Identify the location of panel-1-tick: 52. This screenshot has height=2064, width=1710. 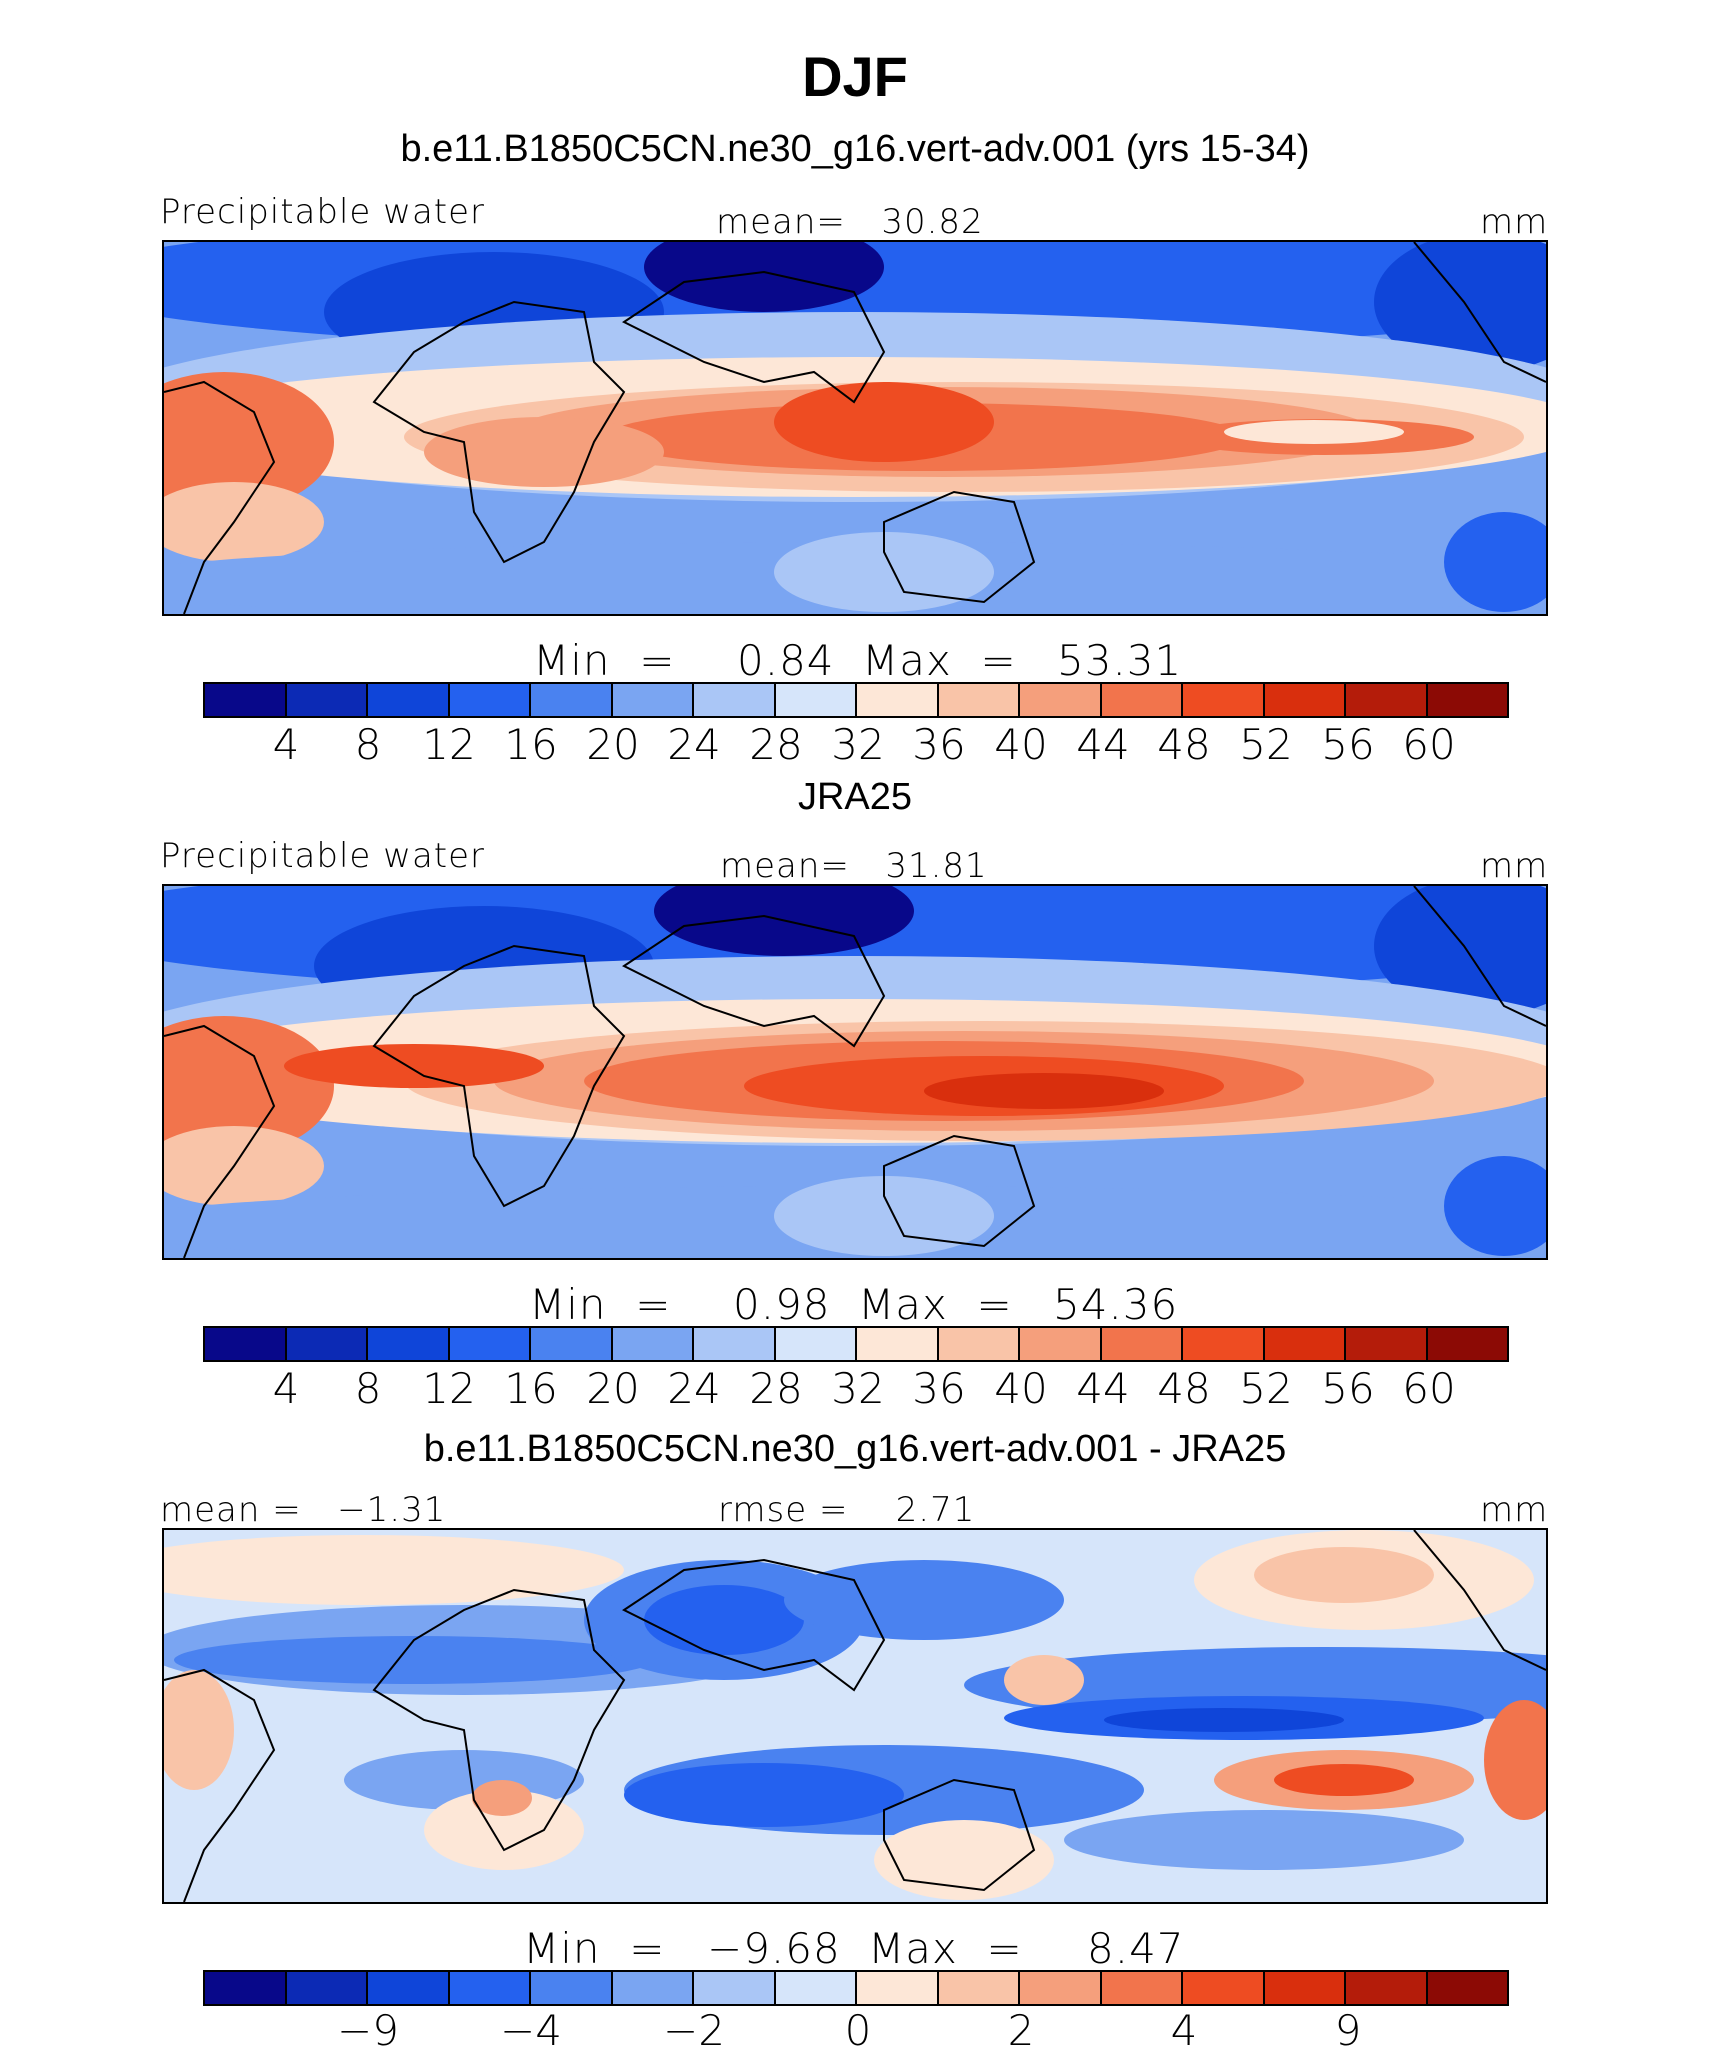
(1266, 744).